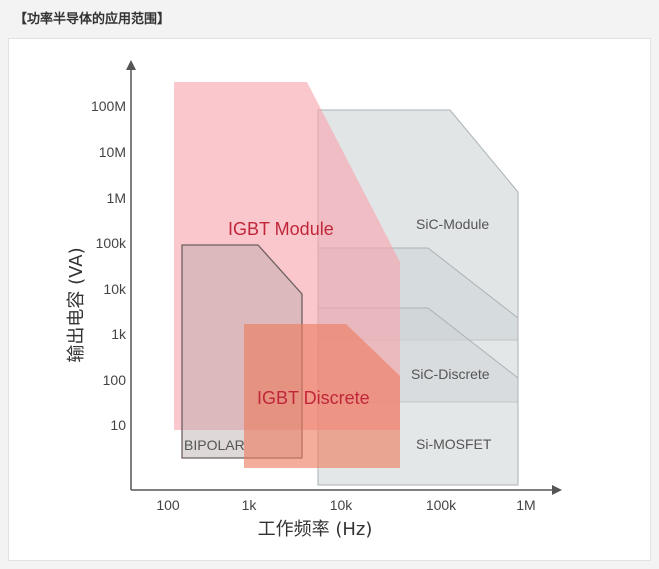 This screenshot has width=659, height=569. I want to click on y-tick-label: 100M, so click(108, 106).